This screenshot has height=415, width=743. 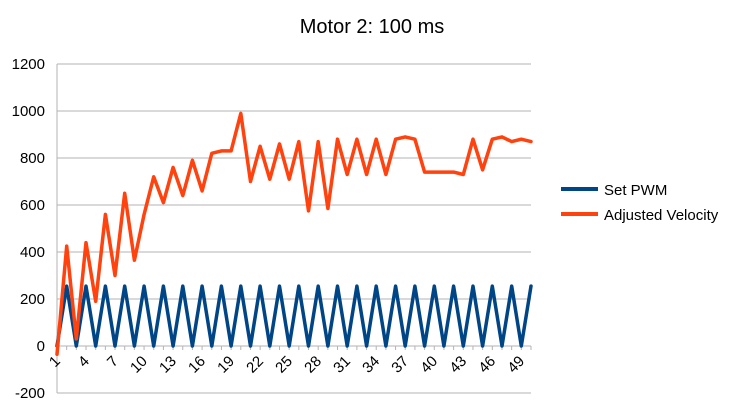 What do you see at coordinates (371, 365) in the screenshot?
I see `x-tick-label: 34` at bounding box center [371, 365].